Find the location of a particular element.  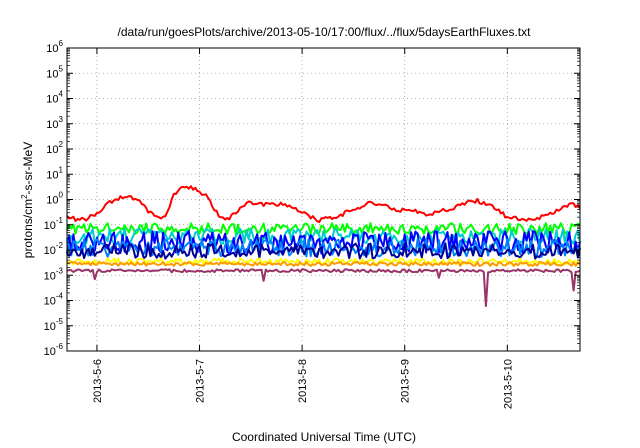

x-tick-label: 2013-5-10 is located at coordinates (508, 384).